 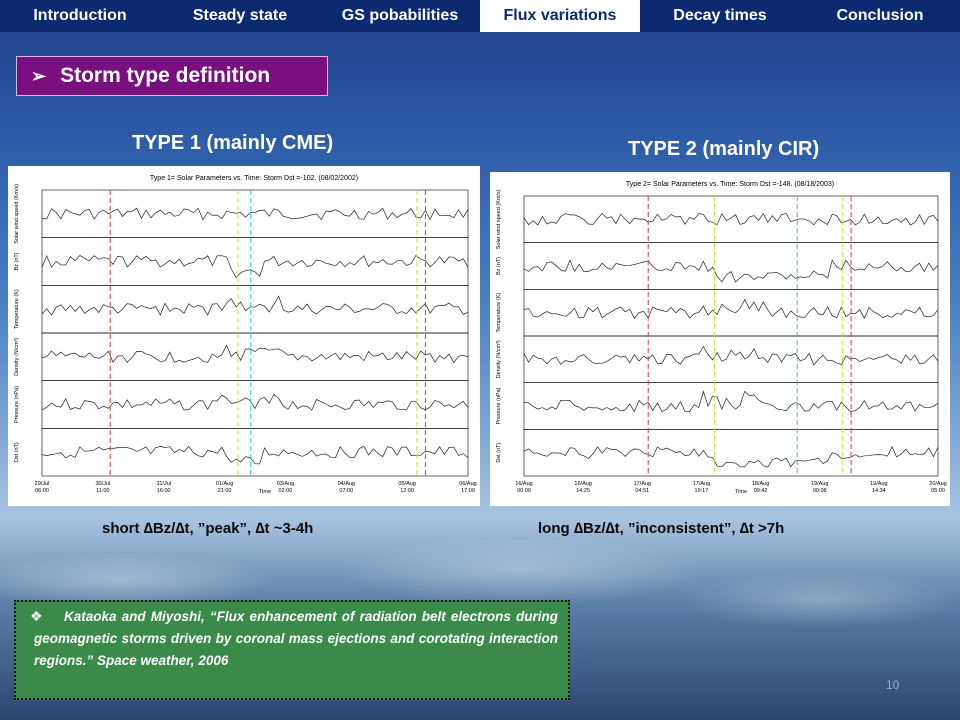 What do you see at coordinates (820, 491) in the screenshot?
I see `x-tick-label: 00:08` at bounding box center [820, 491].